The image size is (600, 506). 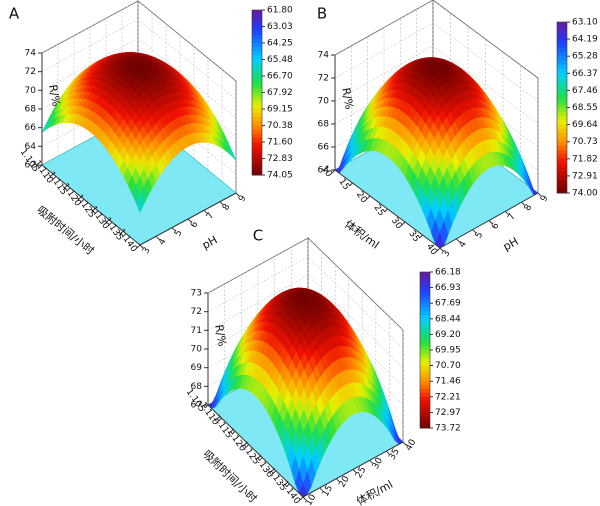 What do you see at coordinates (361, 472) in the screenshot?
I see `y-tick-label: 25` at bounding box center [361, 472].